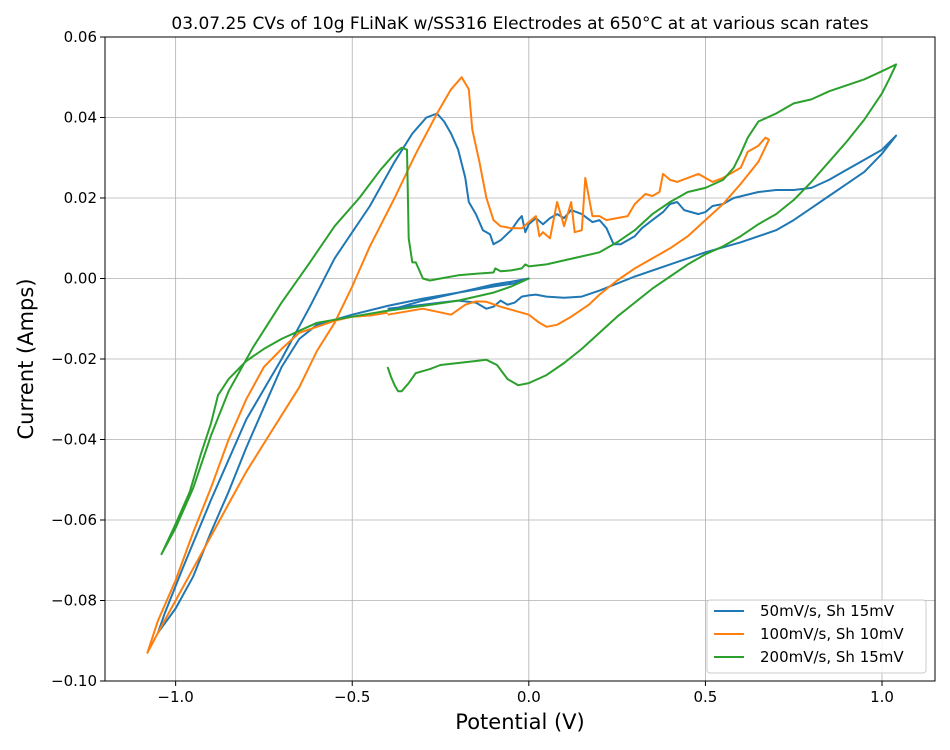 The height and width of the screenshot is (750, 950). Describe the element at coordinates (80, 118) in the screenshot. I see `y-tick-label: 0.04` at that location.